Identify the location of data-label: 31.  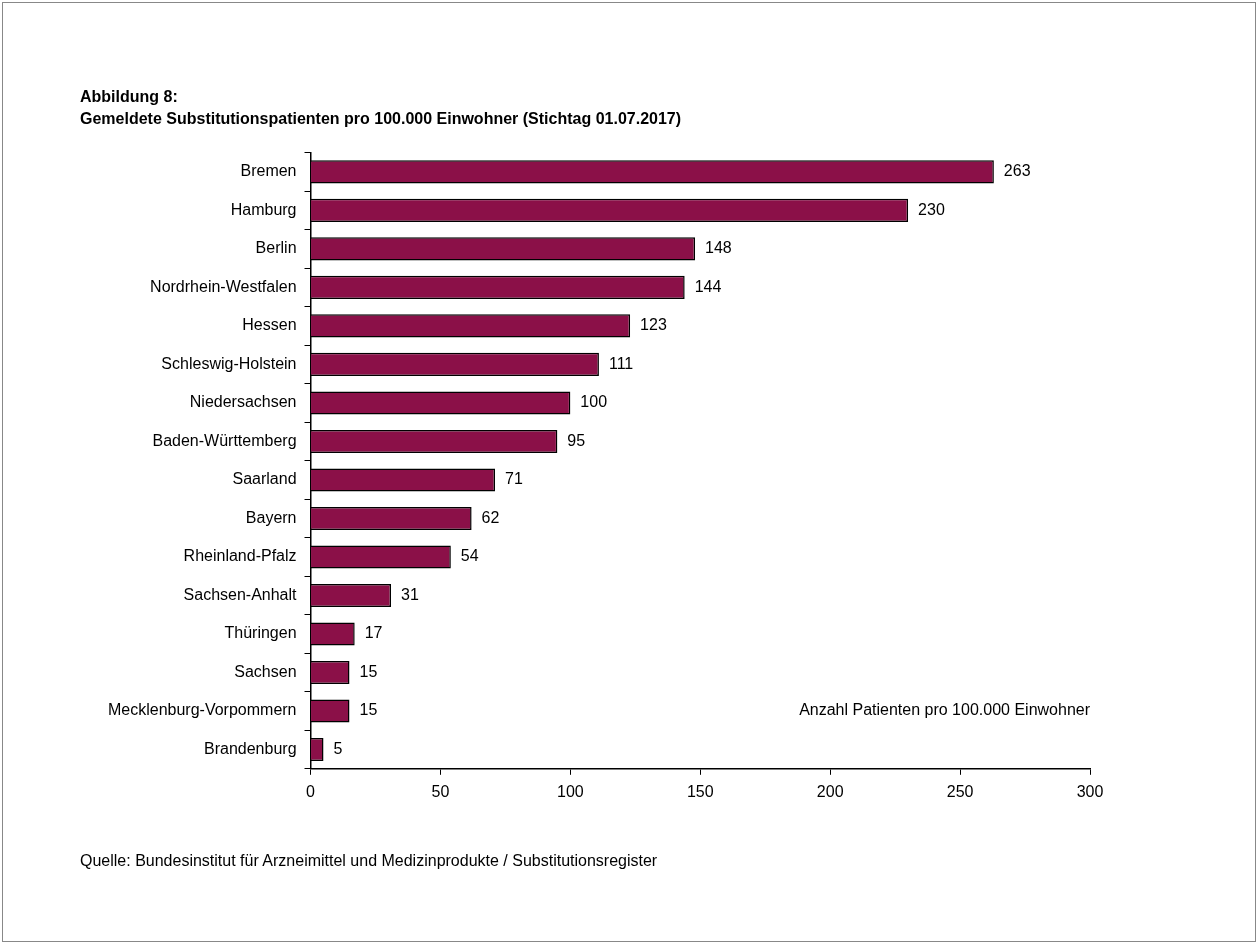
(410, 594).